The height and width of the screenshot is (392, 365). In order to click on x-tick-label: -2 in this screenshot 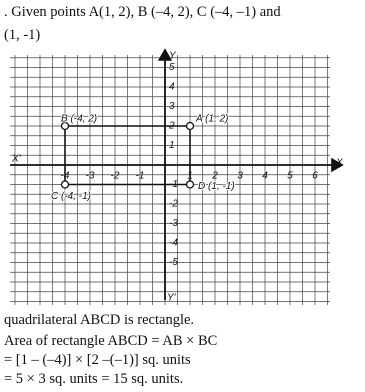, I will do `click(115, 176)`.